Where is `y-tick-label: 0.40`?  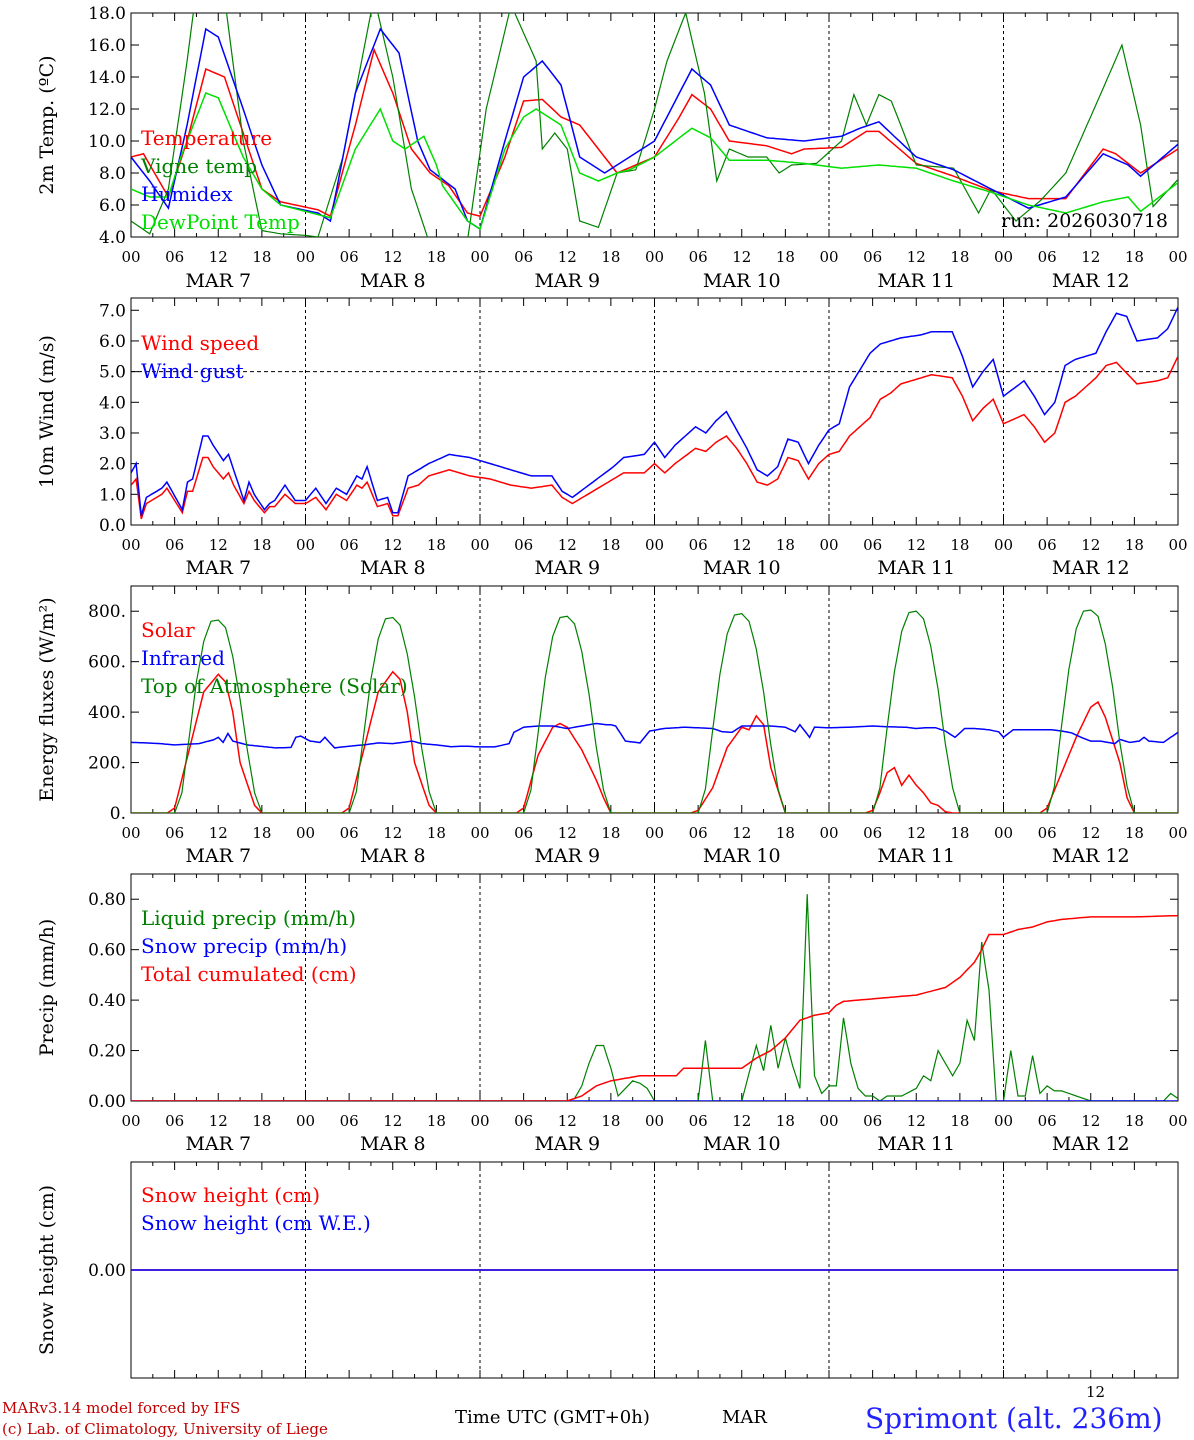 y-tick-label: 0.40 is located at coordinates (107, 1001).